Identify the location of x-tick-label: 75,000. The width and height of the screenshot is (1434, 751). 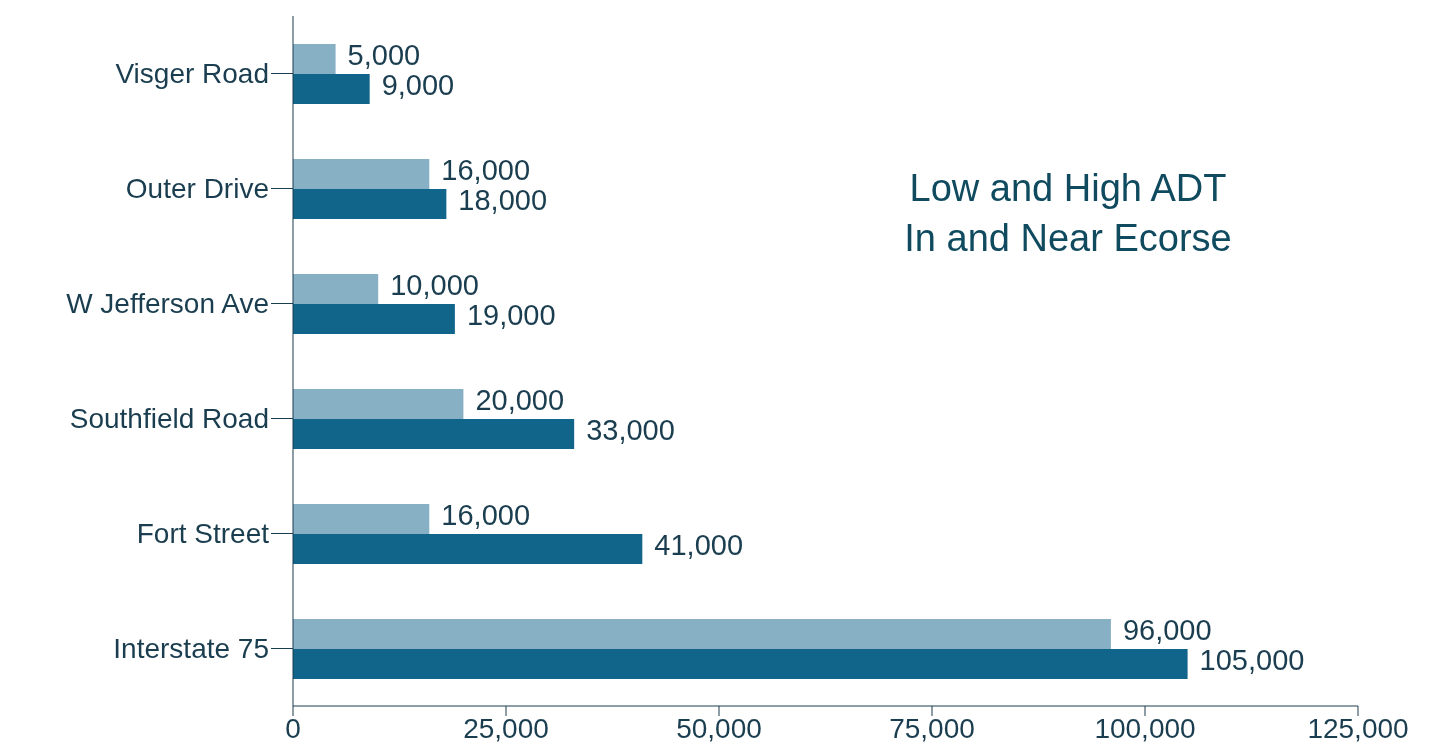
(932, 728).